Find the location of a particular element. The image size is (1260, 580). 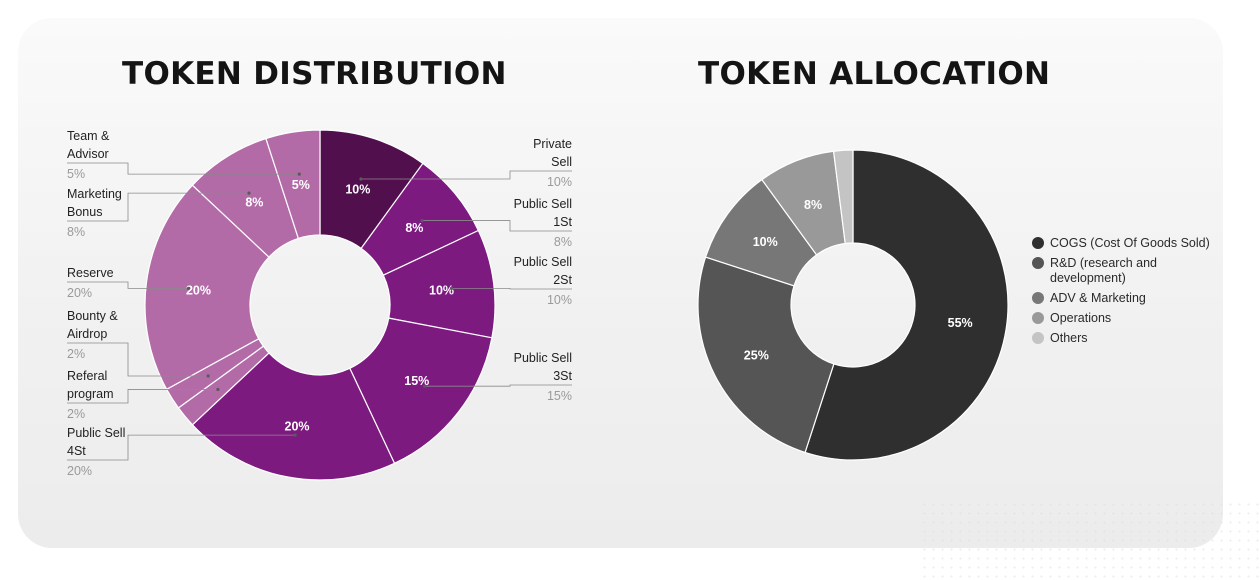

callout-percent-team-advisor: 5% is located at coordinates (76, 174).